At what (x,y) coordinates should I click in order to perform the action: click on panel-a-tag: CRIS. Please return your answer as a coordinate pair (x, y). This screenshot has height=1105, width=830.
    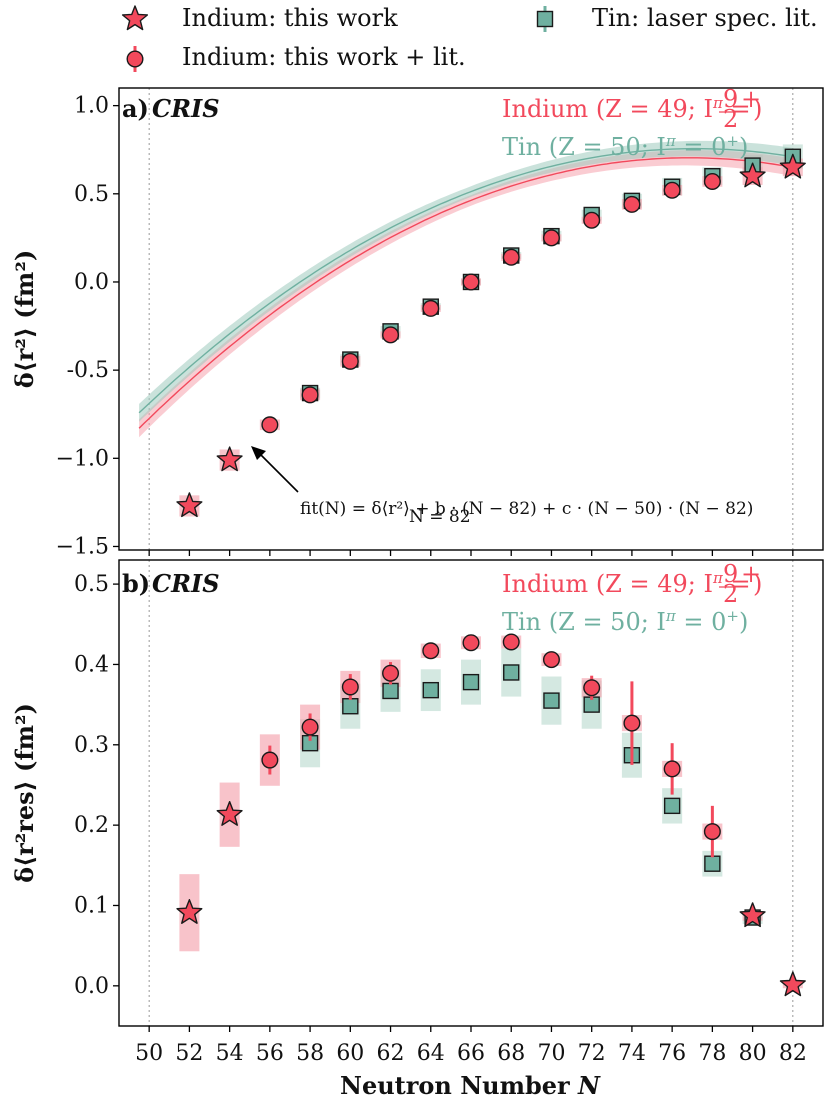
    Looking at the image, I should click on (186, 108).